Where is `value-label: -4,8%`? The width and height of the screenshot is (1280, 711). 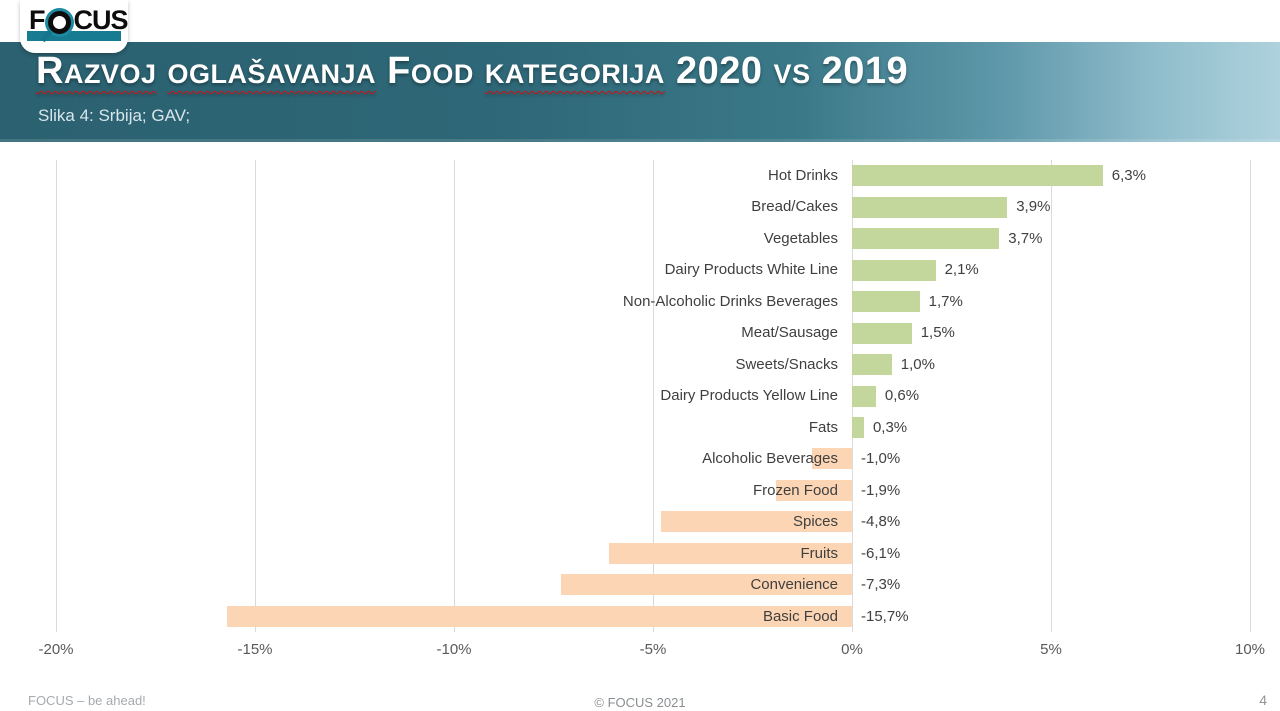 value-label: -4,8% is located at coordinates (881, 522).